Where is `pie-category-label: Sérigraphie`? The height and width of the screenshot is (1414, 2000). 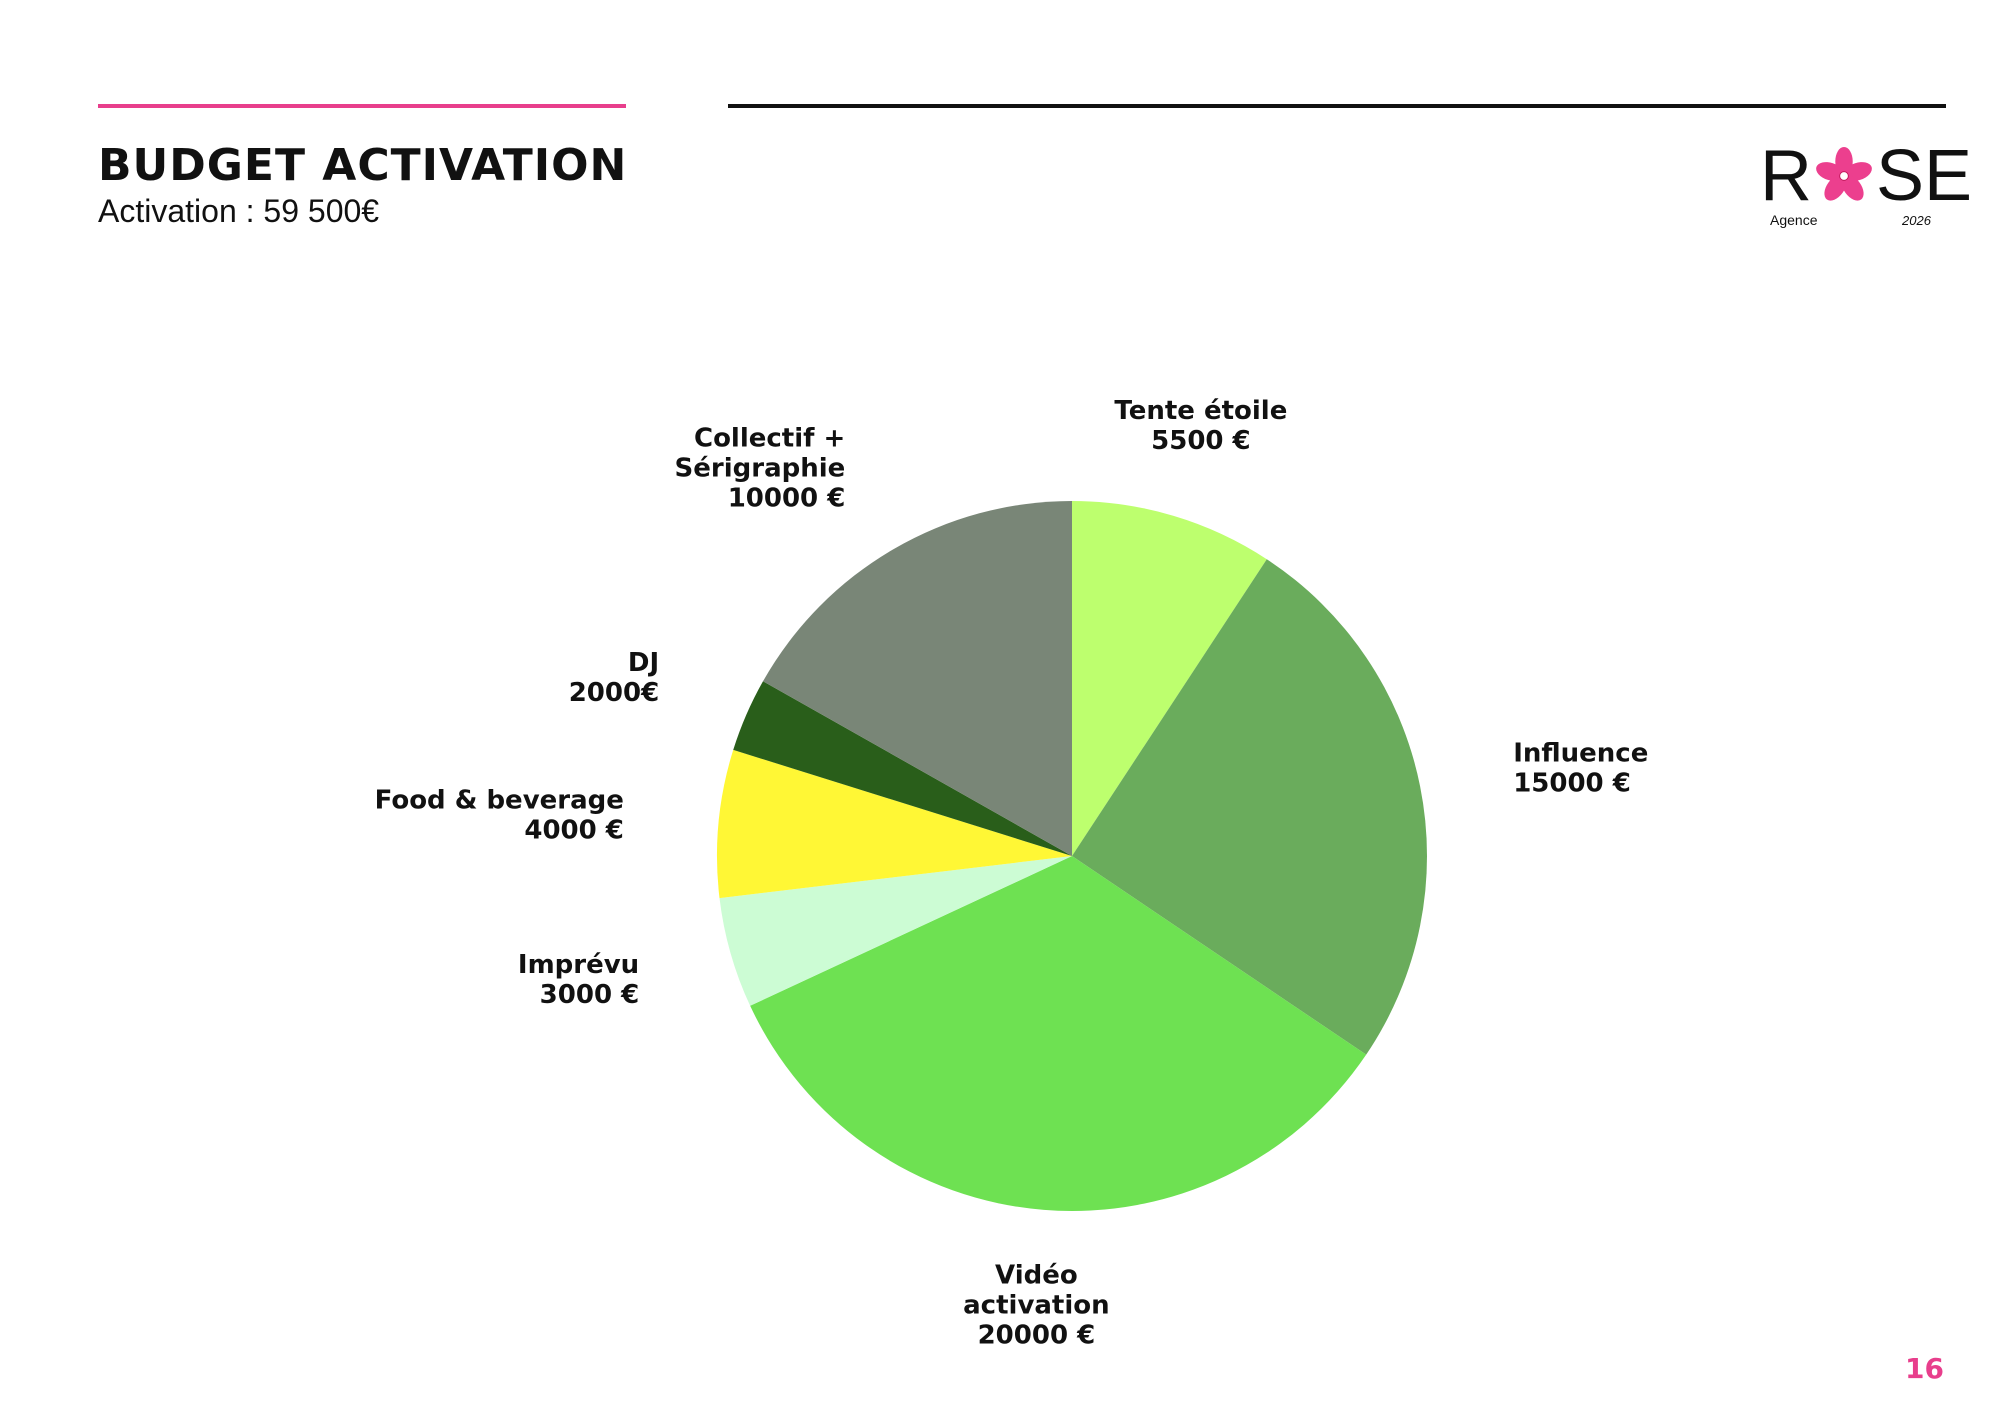 pie-category-label: Sérigraphie is located at coordinates (760, 468).